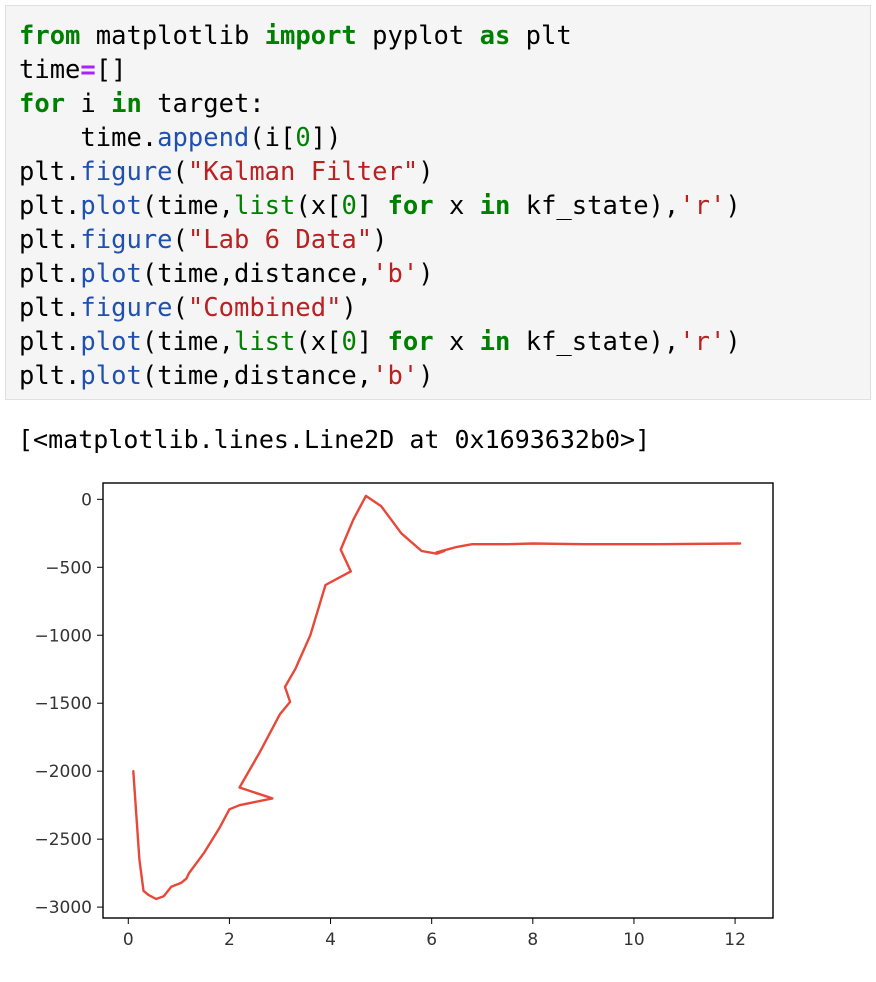  Describe the element at coordinates (111, 70) in the screenshot. I see `code-token: []` at that location.